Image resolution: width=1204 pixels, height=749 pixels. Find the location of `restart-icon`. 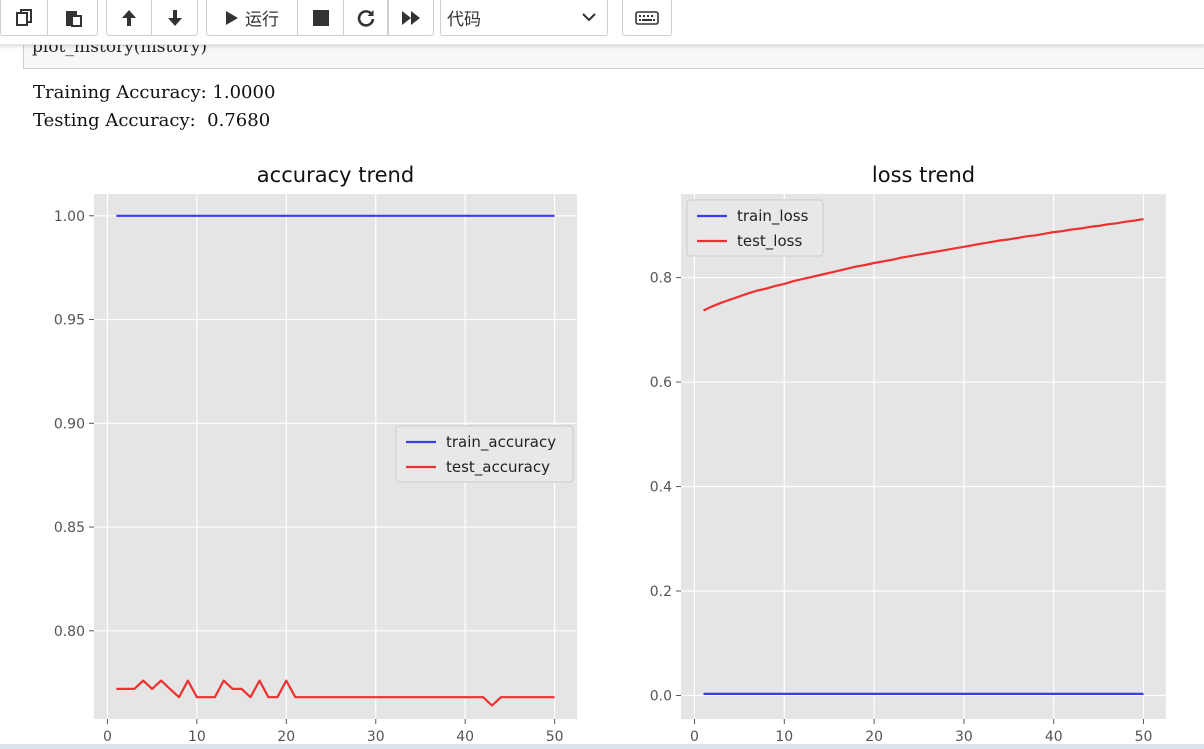

restart-icon is located at coordinates (365, 18).